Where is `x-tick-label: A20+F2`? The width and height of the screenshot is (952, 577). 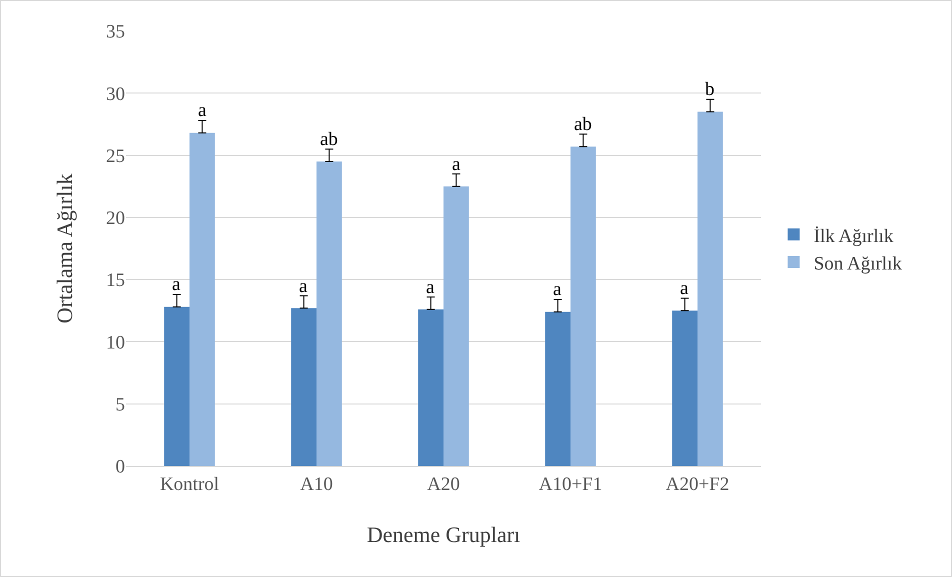
x-tick-label: A20+F2 is located at coordinates (698, 484).